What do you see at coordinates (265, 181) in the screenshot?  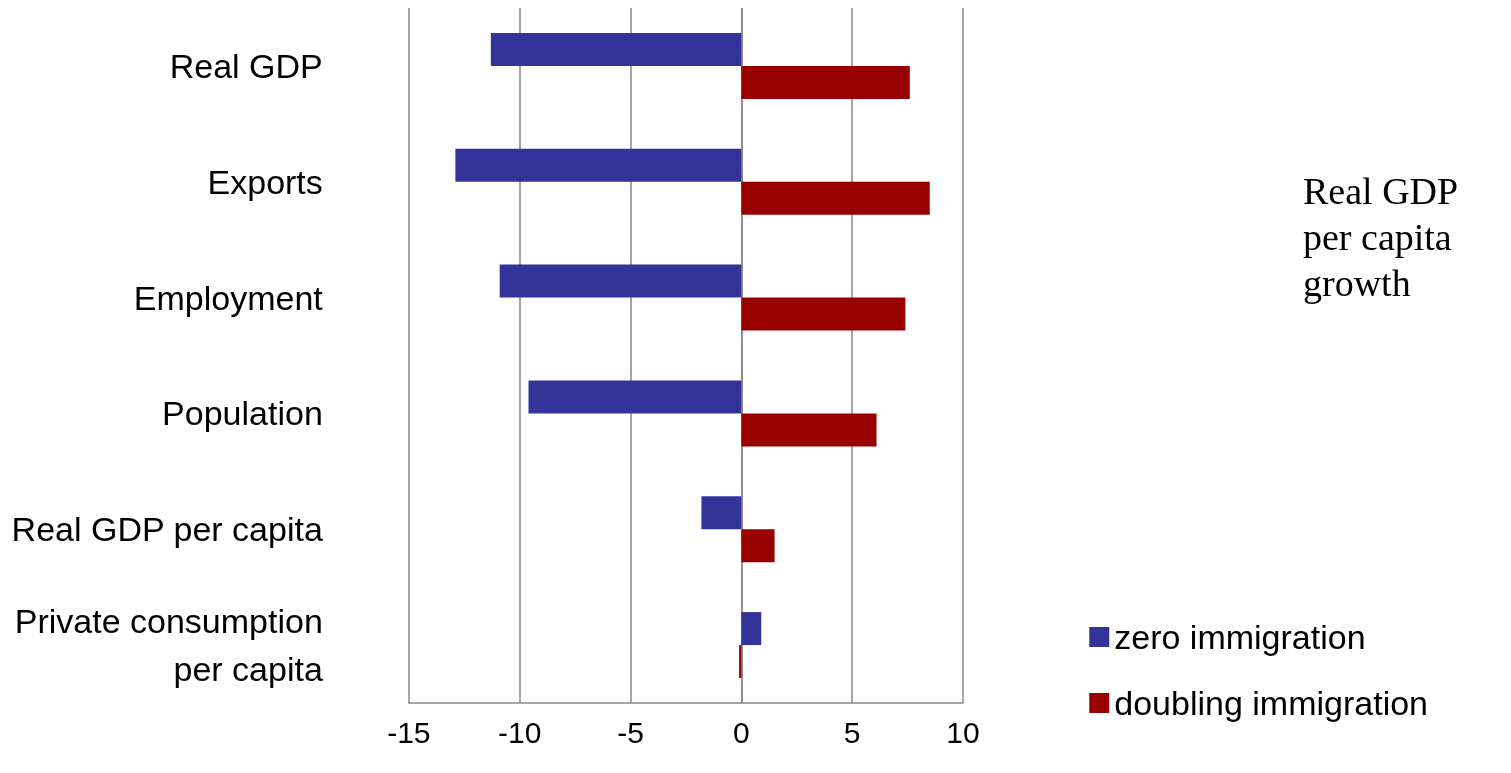 I see `y-tick-label: Exports` at bounding box center [265, 181].